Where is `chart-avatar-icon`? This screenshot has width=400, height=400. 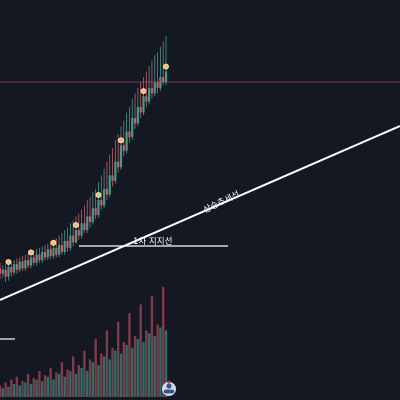 chart-avatar-icon is located at coordinates (169, 388).